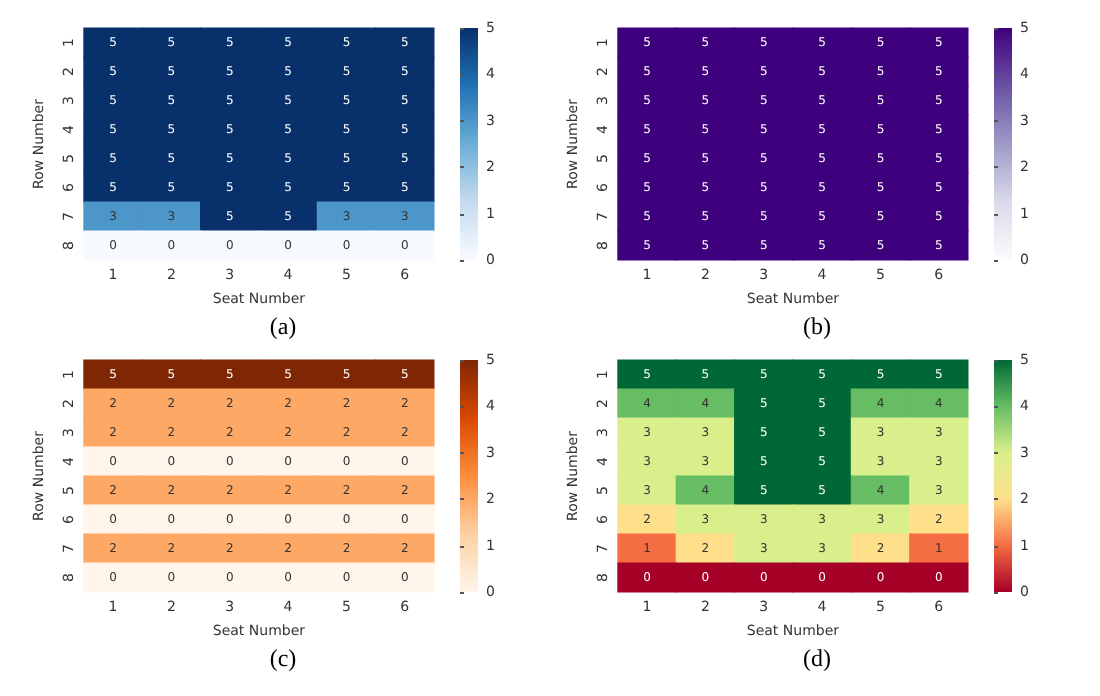 Image resolution: width=1100 pixels, height=696 pixels. Describe the element at coordinates (283, 326) in the screenshot. I see `text: (a)` at that location.